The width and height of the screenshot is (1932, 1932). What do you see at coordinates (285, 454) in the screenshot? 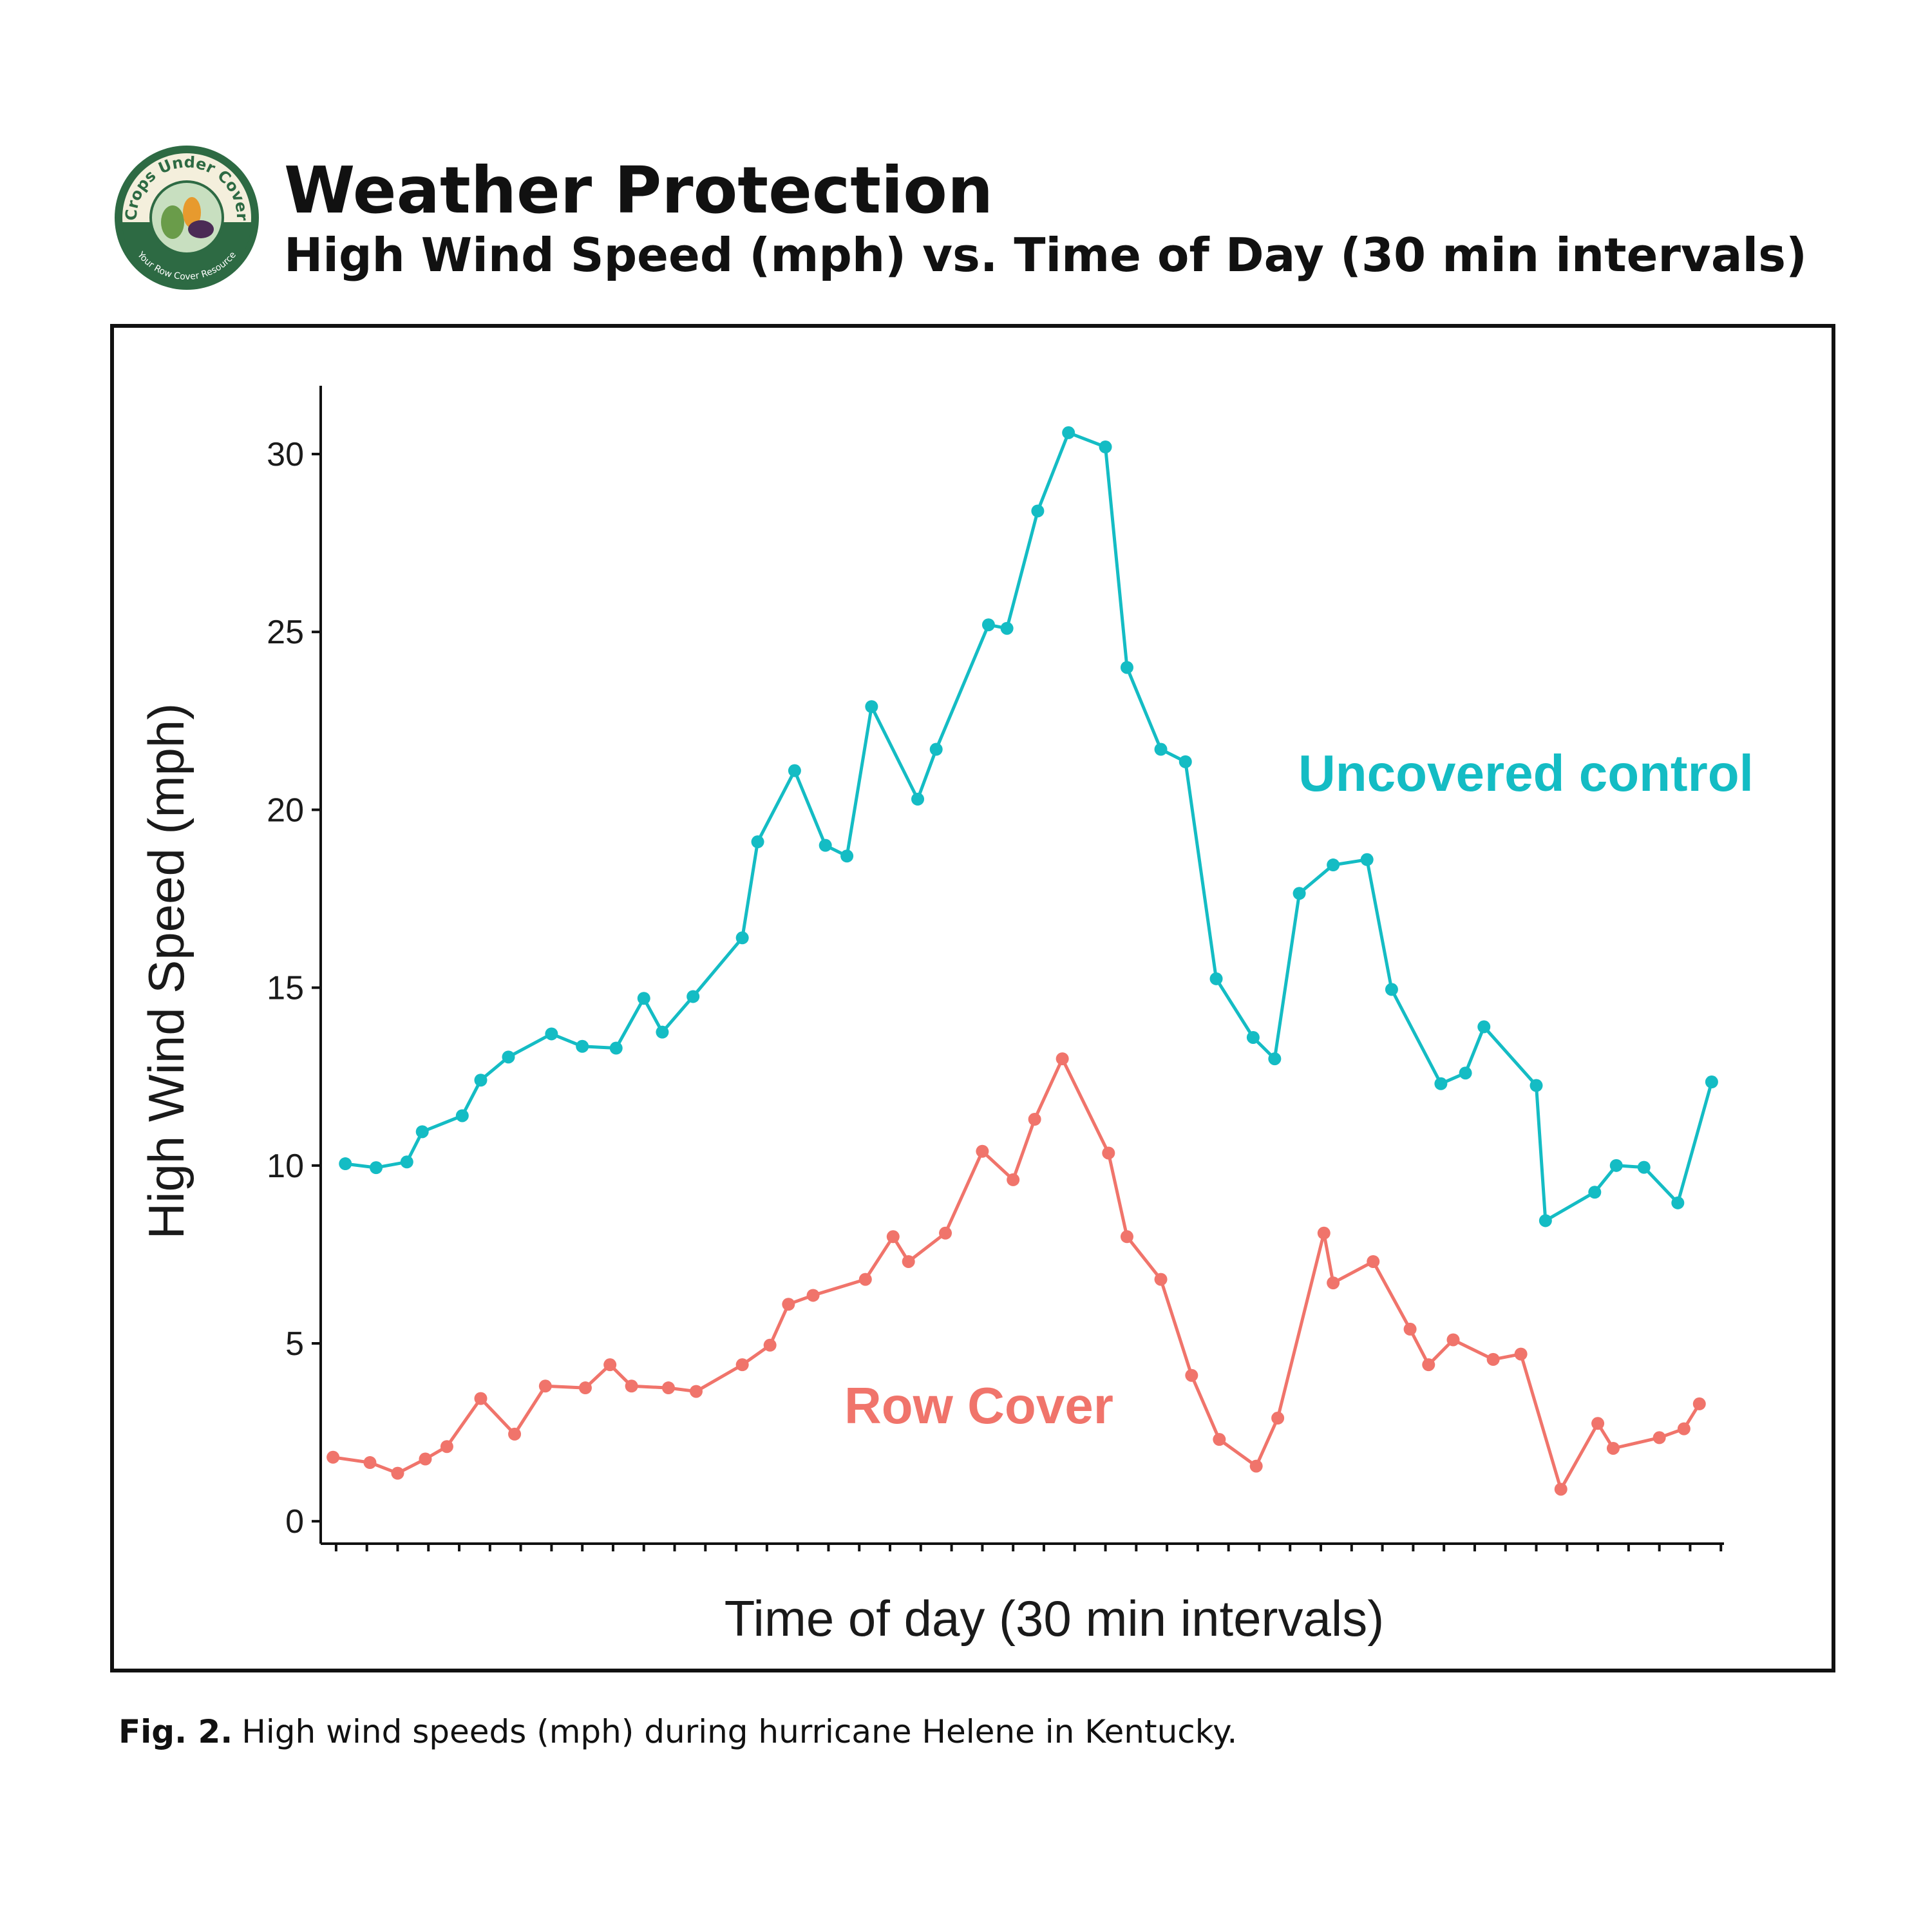
I see `y-tick-label: 30` at bounding box center [285, 454].